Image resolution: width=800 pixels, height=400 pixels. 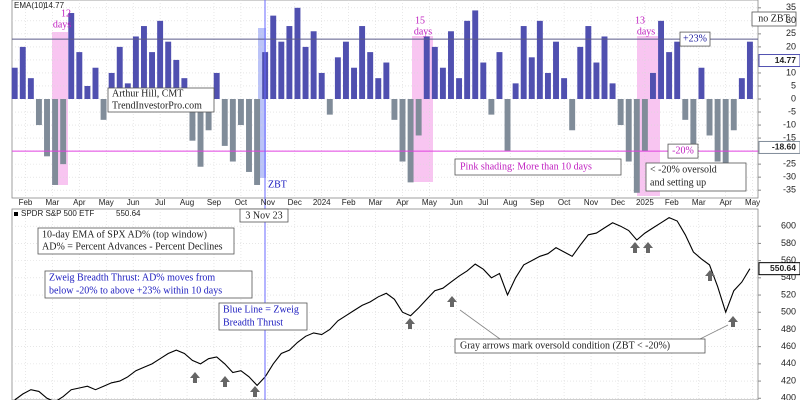 I want to click on annotation: Pink shading: More than 10 days, so click(x=526, y=166).